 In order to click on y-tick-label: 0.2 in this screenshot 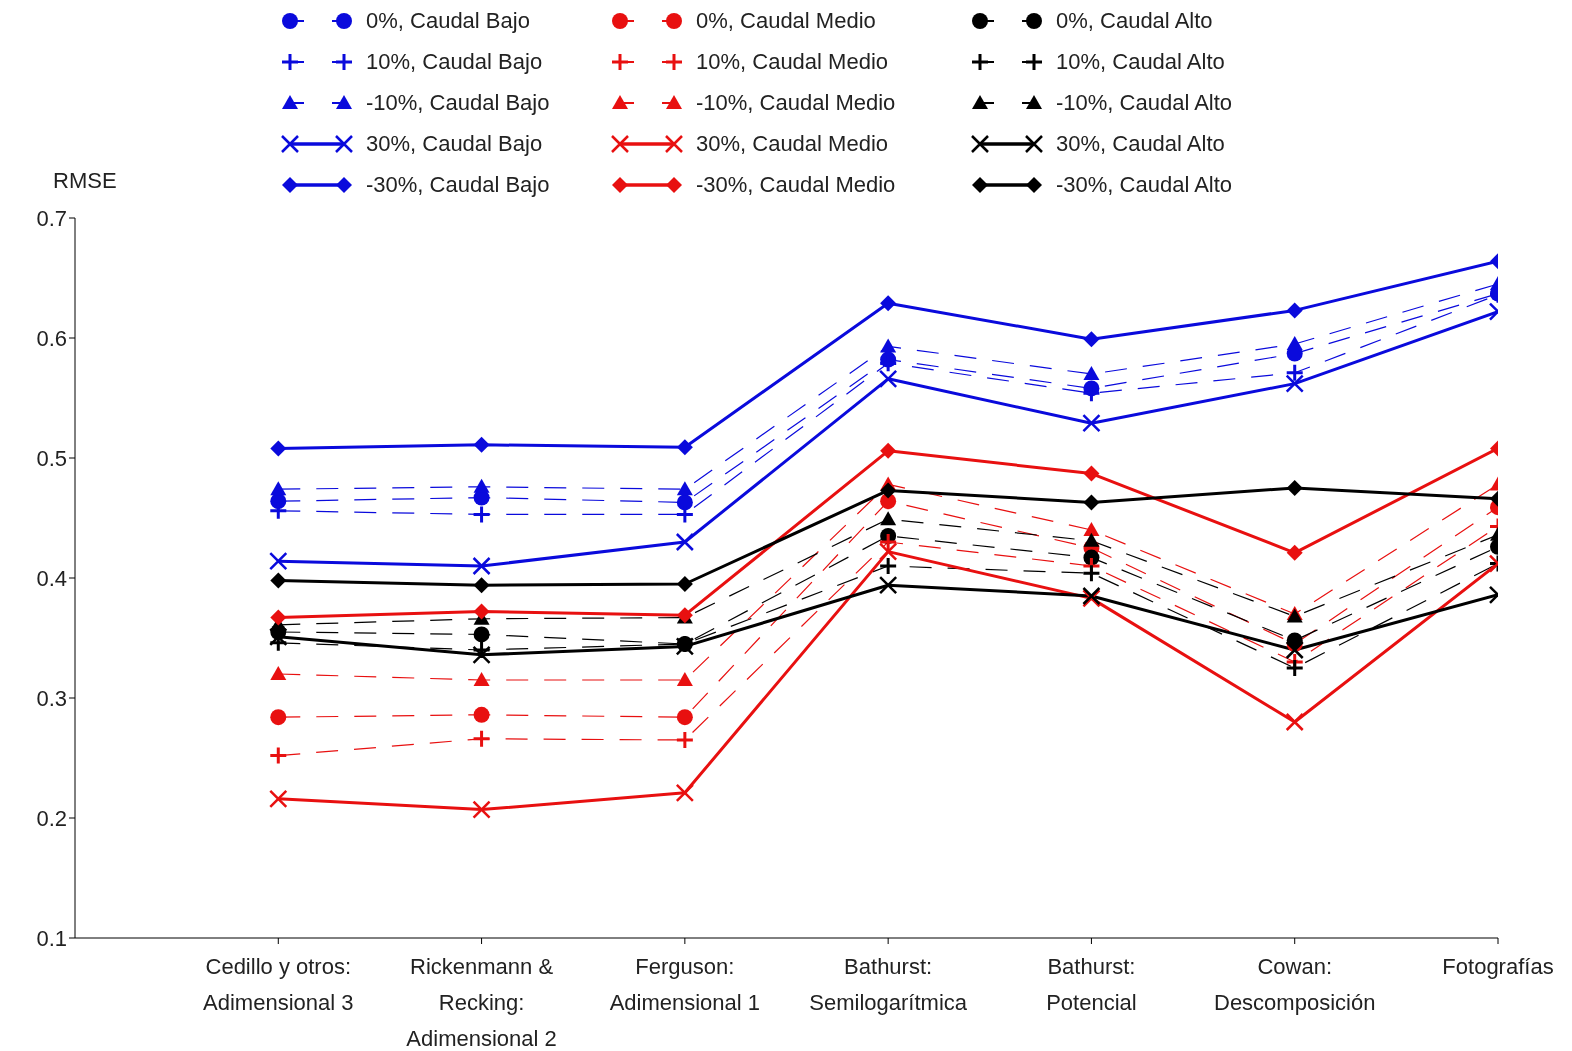, I will do `click(51, 818)`.